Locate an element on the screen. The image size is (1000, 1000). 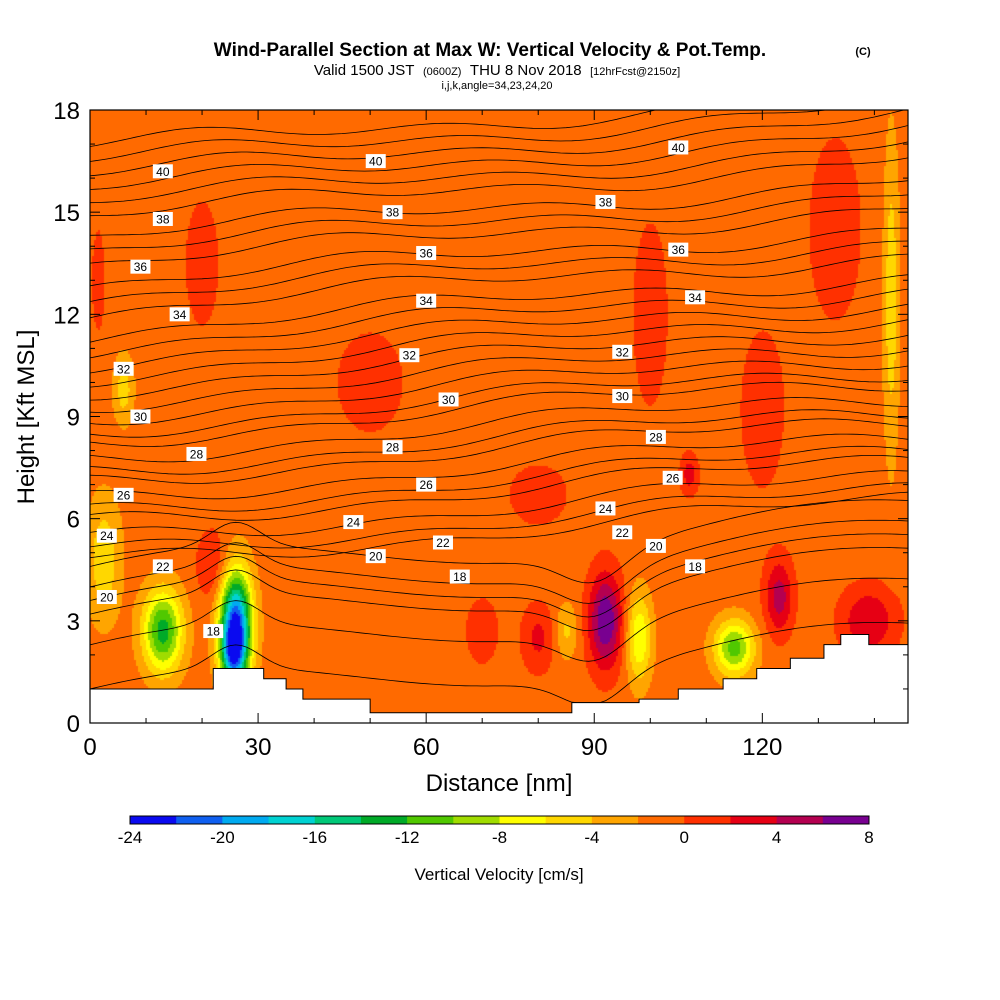
colorbar-swatches is located at coordinates (500, 820).